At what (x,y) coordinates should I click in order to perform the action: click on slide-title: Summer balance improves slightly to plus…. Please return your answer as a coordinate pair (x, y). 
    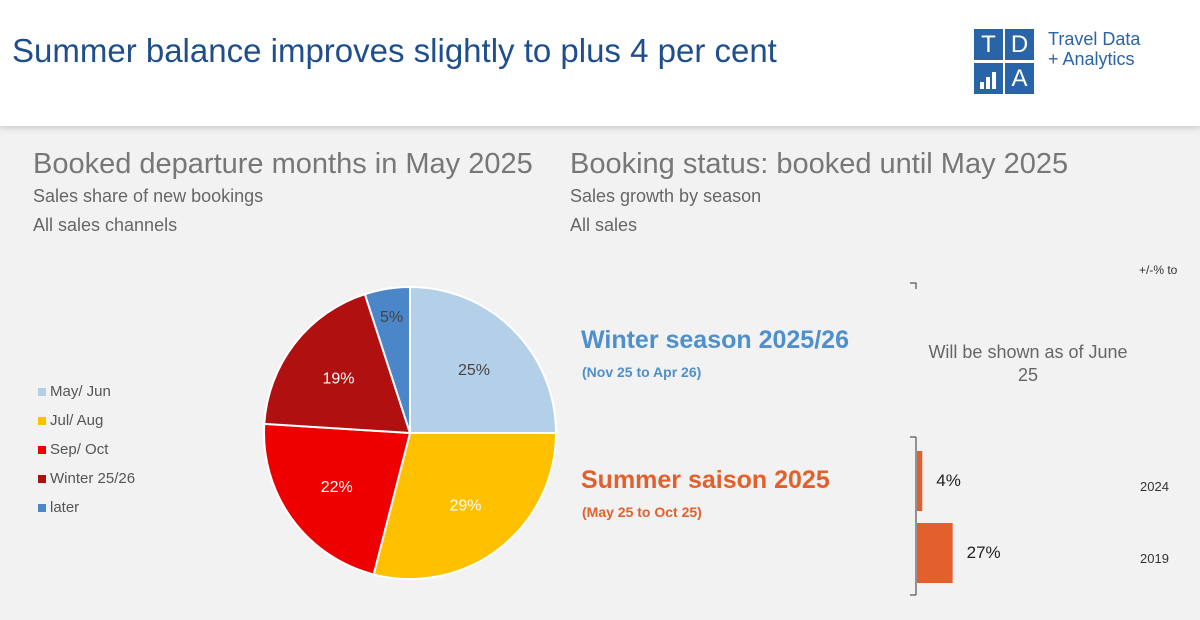
    Looking at the image, I should click on (394, 50).